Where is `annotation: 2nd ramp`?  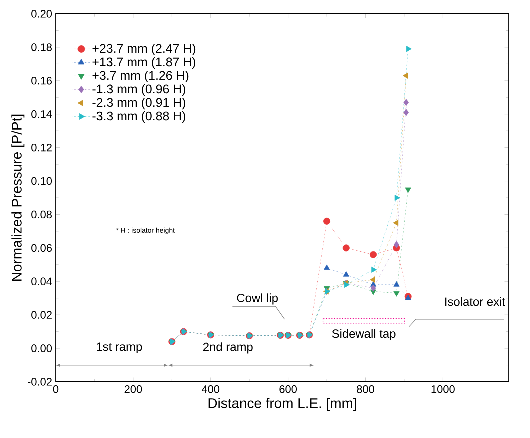
annotation: 2nd ramp is located at coordinates (228, 348).